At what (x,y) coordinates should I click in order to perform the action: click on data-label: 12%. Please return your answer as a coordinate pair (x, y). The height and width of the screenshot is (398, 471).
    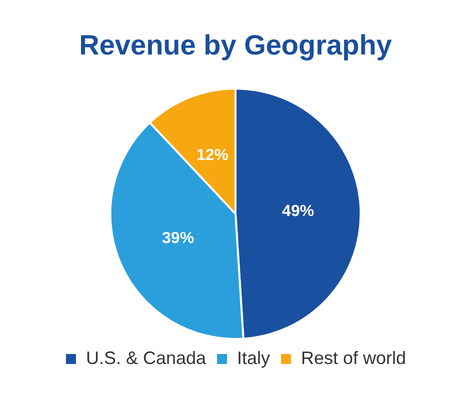
    Looking at the image, I should click on (212, 155).